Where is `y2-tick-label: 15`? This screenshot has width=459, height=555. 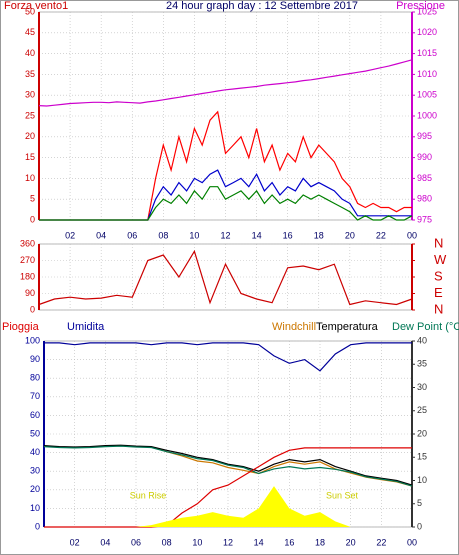
y2-tick-label: 15 is located at coordinates (422, 457).